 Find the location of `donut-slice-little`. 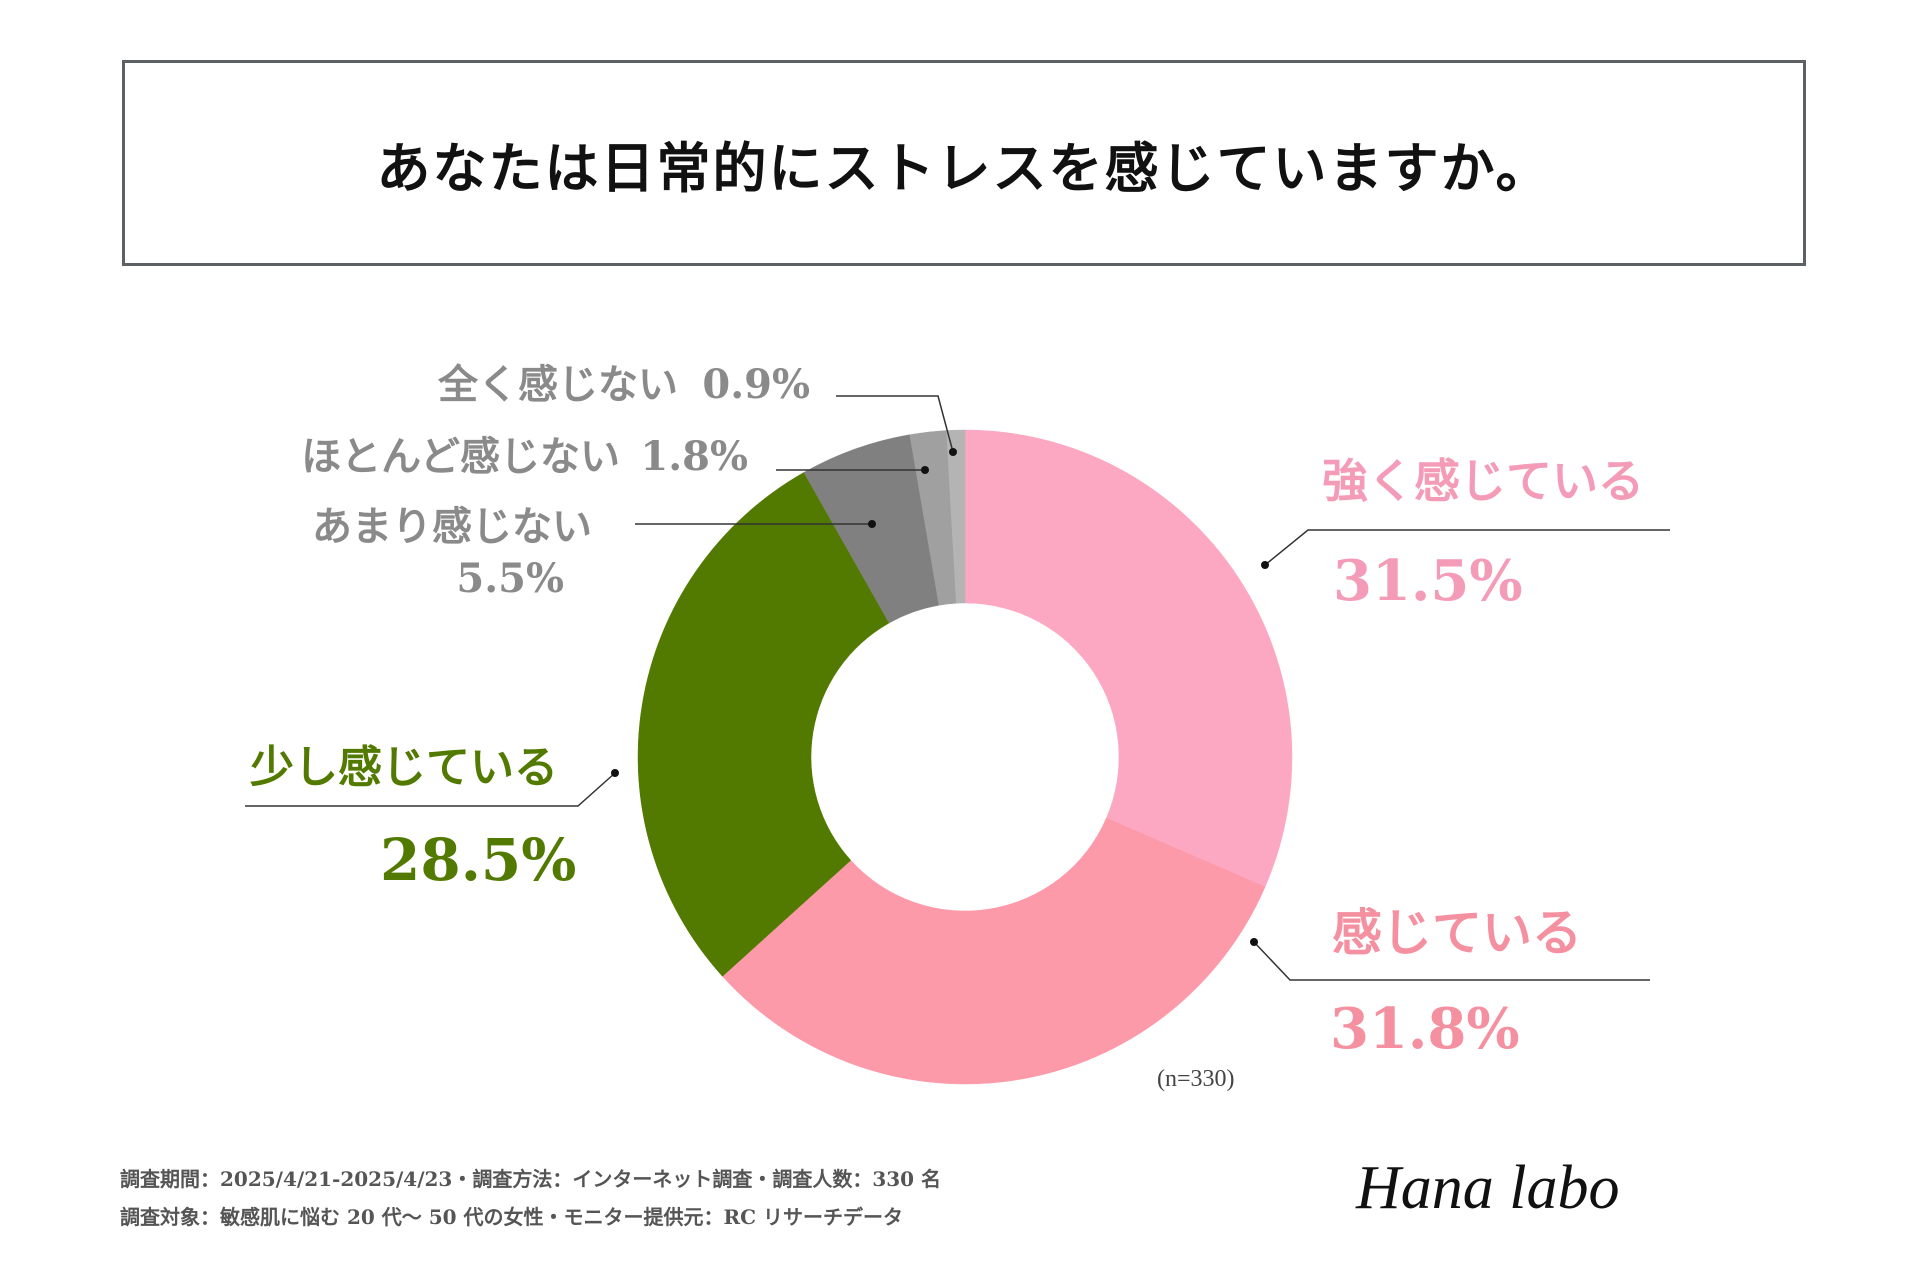

donut-slice-little is located at coordinates (763, 724).